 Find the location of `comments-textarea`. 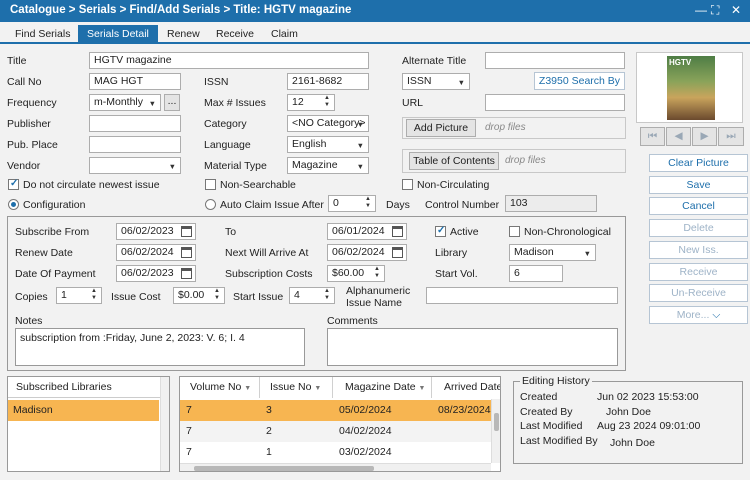

comments-textarea is located at coordinates (472, 347).